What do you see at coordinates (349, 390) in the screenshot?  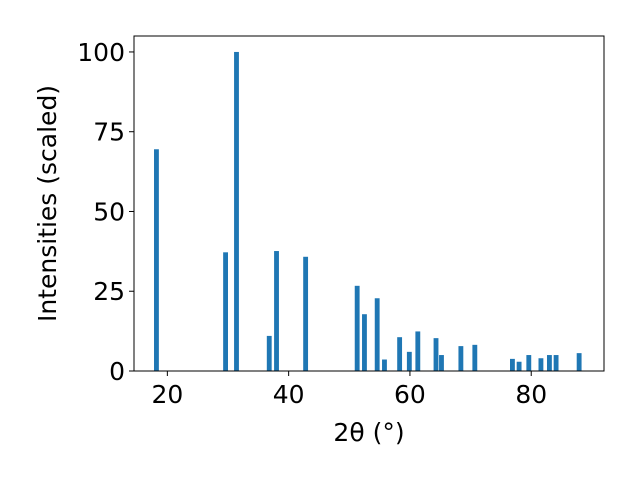 I see `x-ticks: 20 40 60 80` at bounding box center [349, 390].